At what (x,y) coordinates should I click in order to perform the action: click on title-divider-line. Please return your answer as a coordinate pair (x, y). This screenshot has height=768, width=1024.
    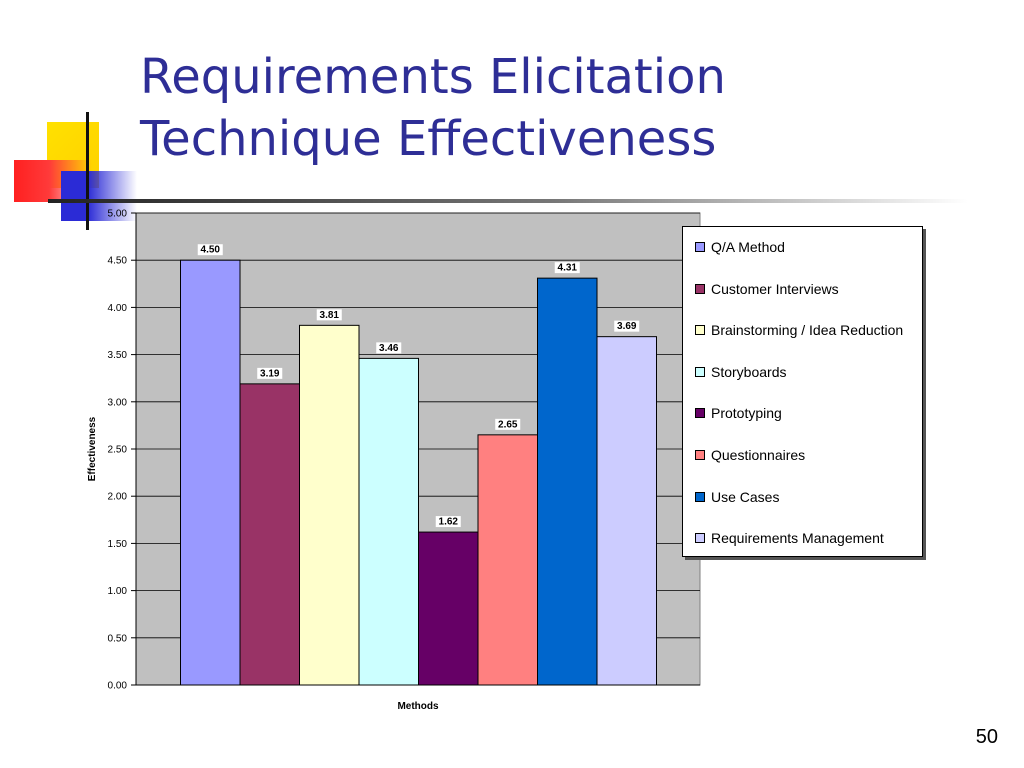
    Looking at the image, I should click on (508, 201).